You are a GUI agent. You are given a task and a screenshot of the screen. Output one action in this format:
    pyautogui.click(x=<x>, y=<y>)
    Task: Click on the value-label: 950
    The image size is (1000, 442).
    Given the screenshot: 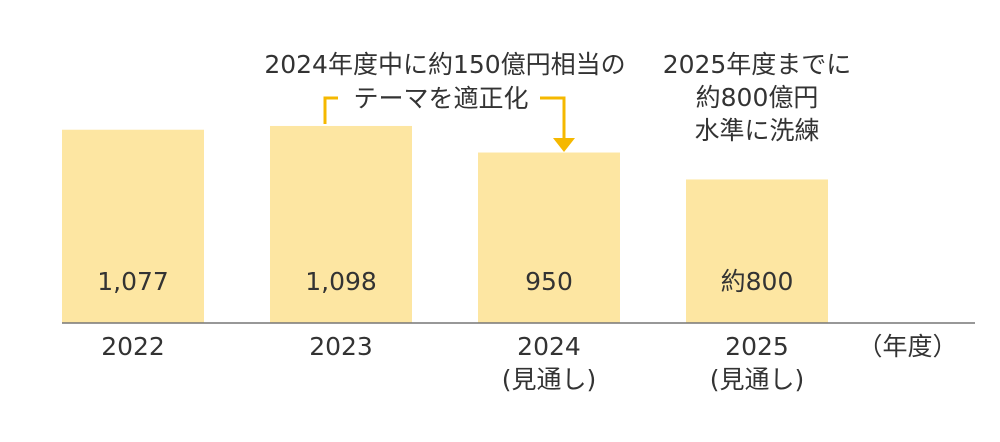 What is the action you would take?
    pyautogui.click(x=549, y=281)
    